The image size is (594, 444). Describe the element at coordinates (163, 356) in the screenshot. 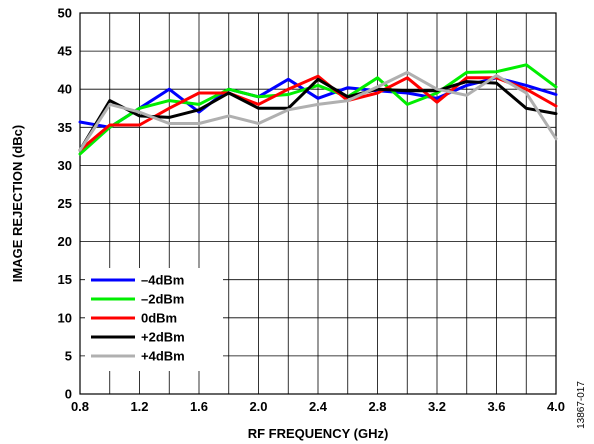

I see `legend-label: +4dBm` at that location.